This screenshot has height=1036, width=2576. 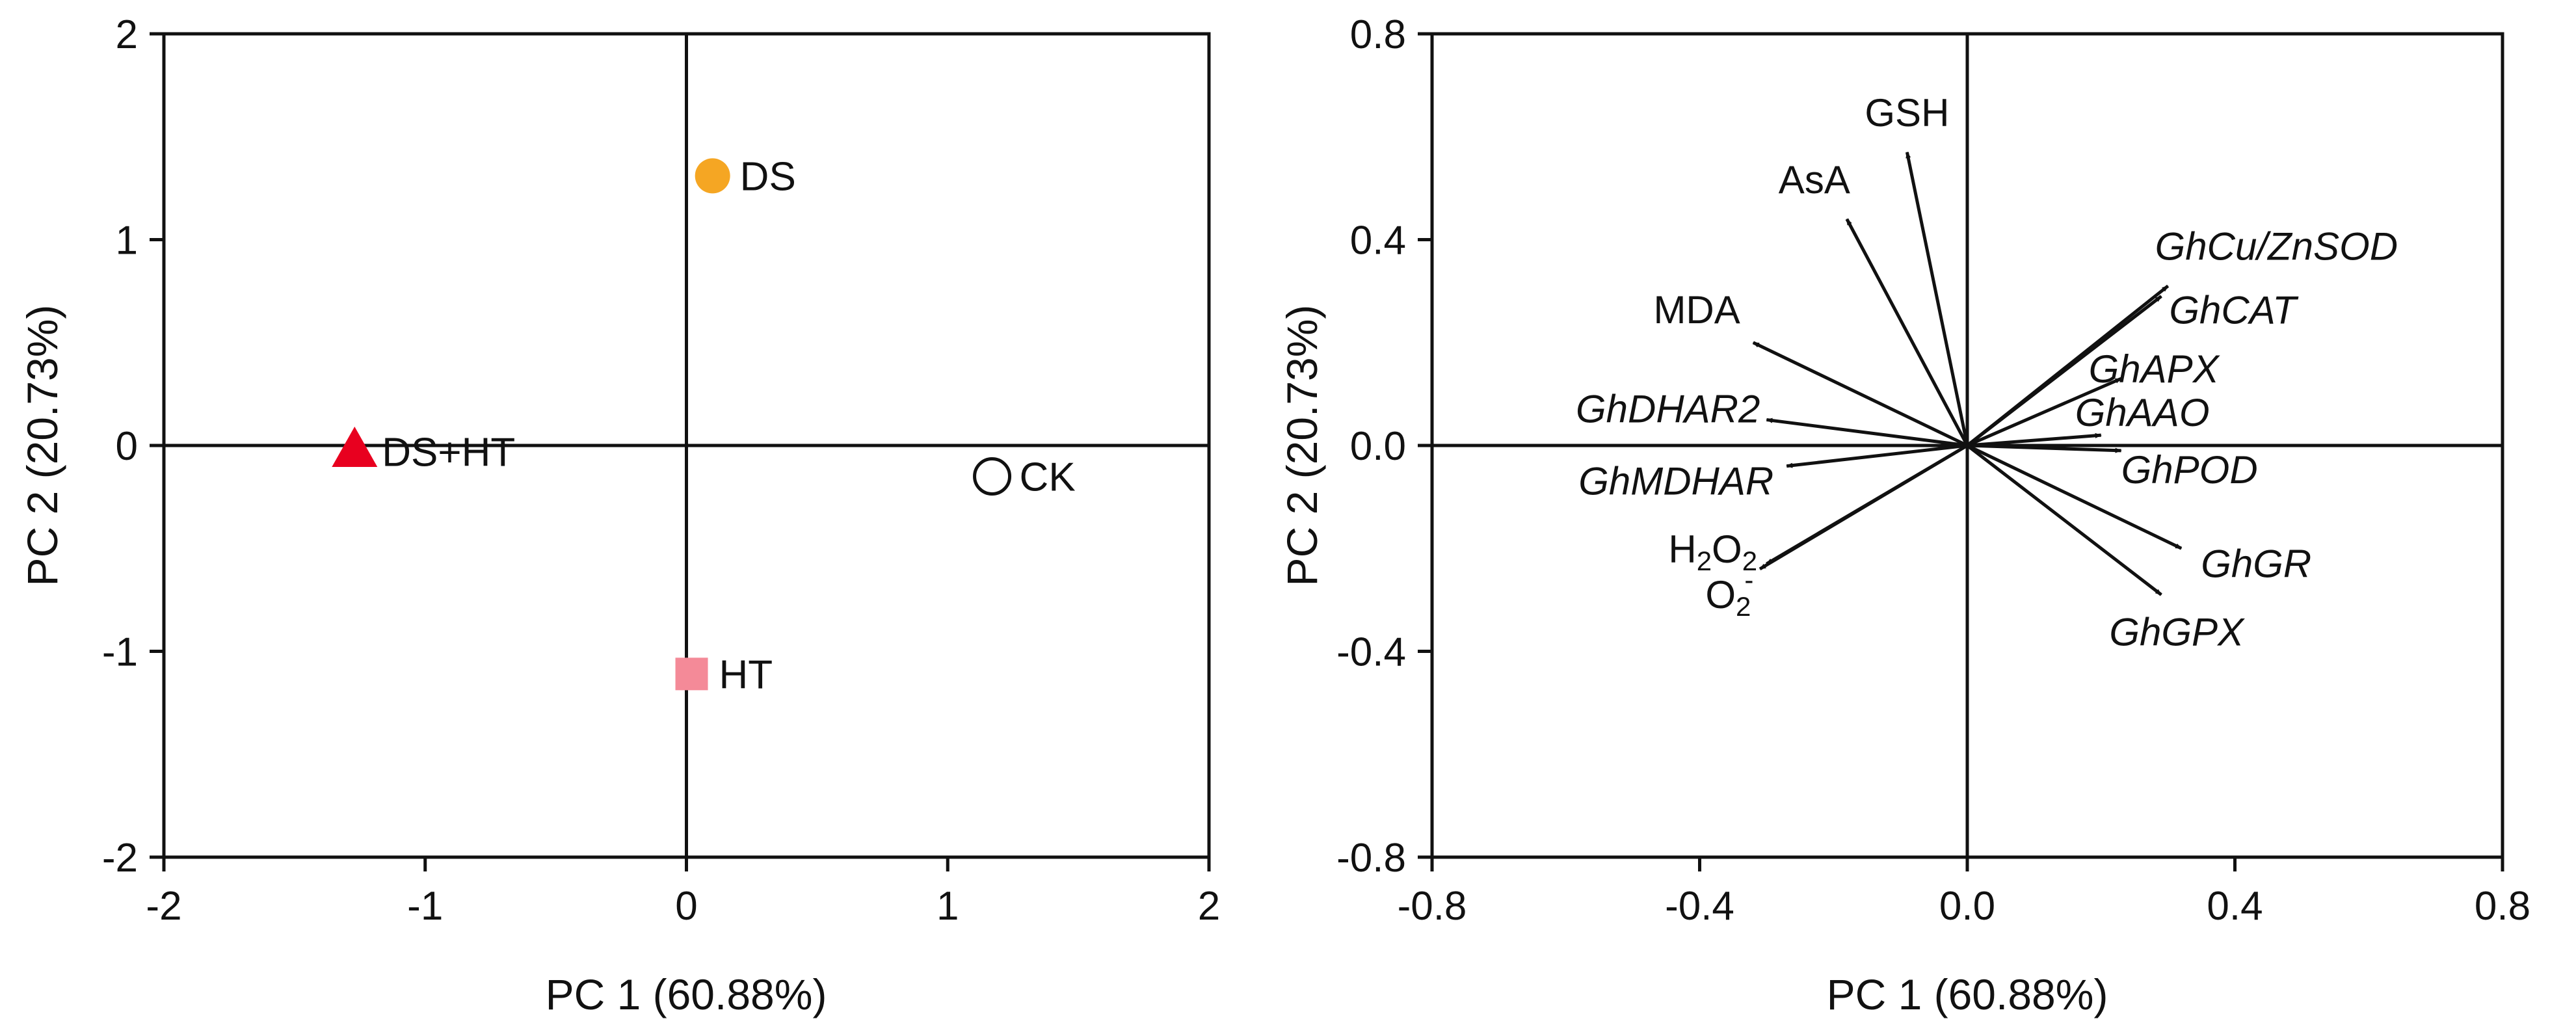 What do you see at coordinates (2044, 412) in the screenshot?
I see `vector-ghapx-arrow` at bounding box center [2044, 412].